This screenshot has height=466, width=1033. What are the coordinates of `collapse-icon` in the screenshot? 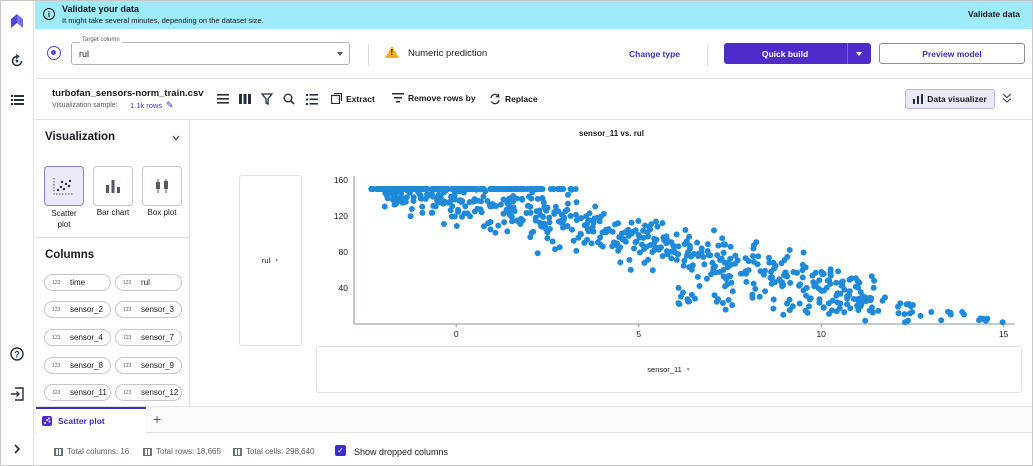 It's located at (1008, 99).